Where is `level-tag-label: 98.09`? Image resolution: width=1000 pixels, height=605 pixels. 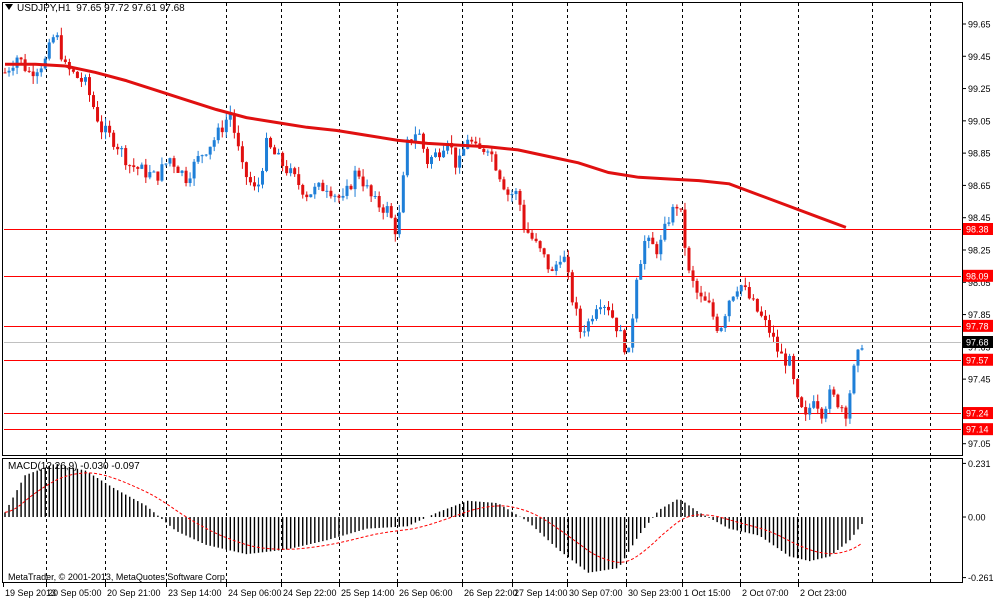
level-tag-label: 98.09 is located at coordinates (977, 276).